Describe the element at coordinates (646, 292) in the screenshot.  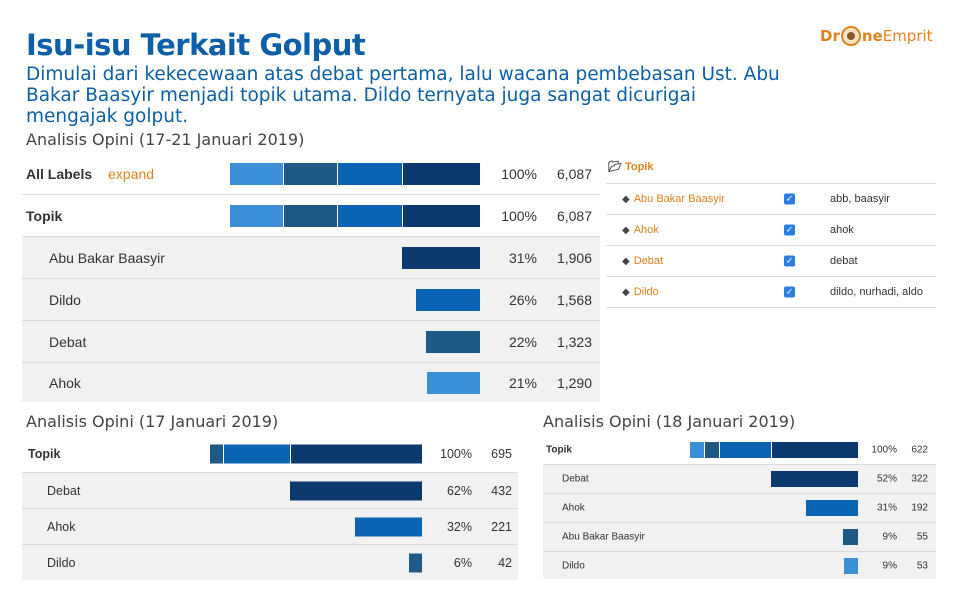
I see `topic-link-text: Dildo` at that location.